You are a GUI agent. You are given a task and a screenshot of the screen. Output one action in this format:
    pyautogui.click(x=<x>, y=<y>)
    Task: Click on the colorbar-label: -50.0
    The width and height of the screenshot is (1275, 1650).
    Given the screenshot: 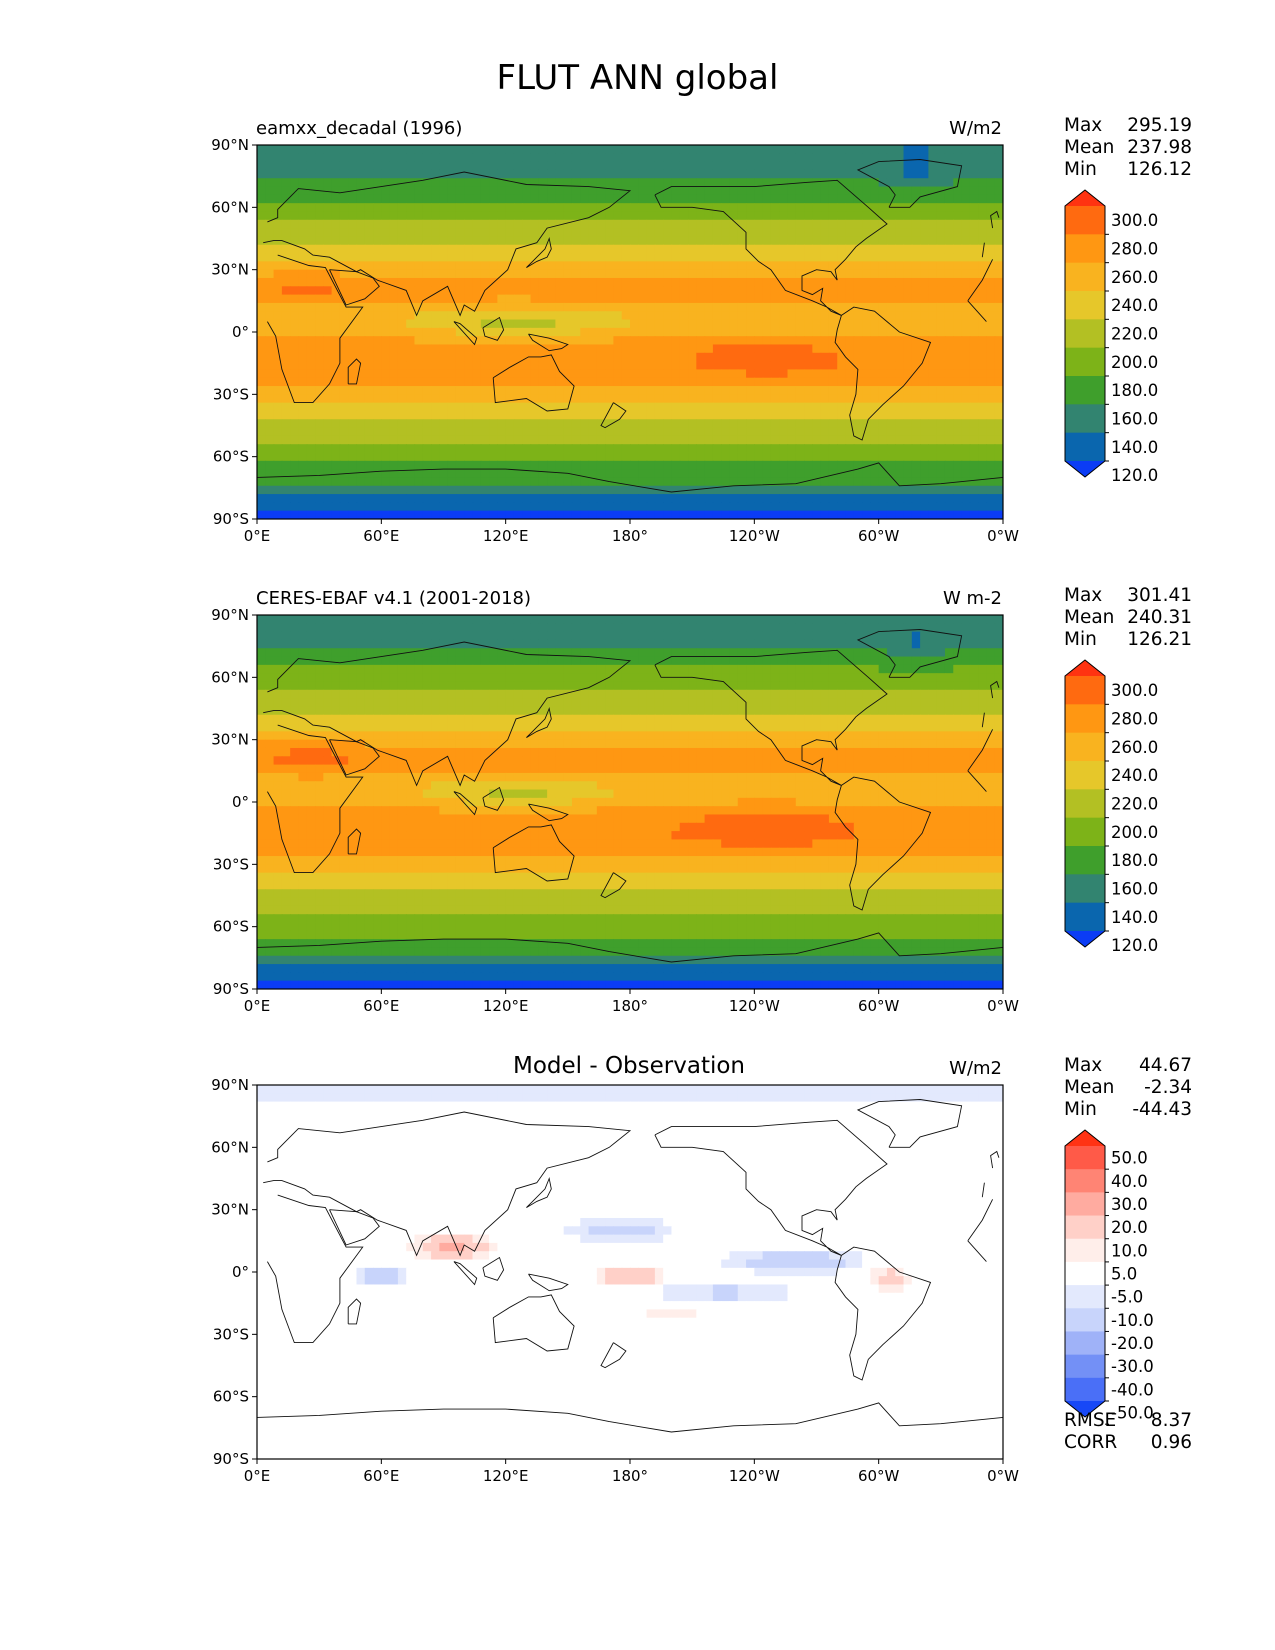 What is the action you would take?
    pyautogui.click(x=1132, y=1413)
    